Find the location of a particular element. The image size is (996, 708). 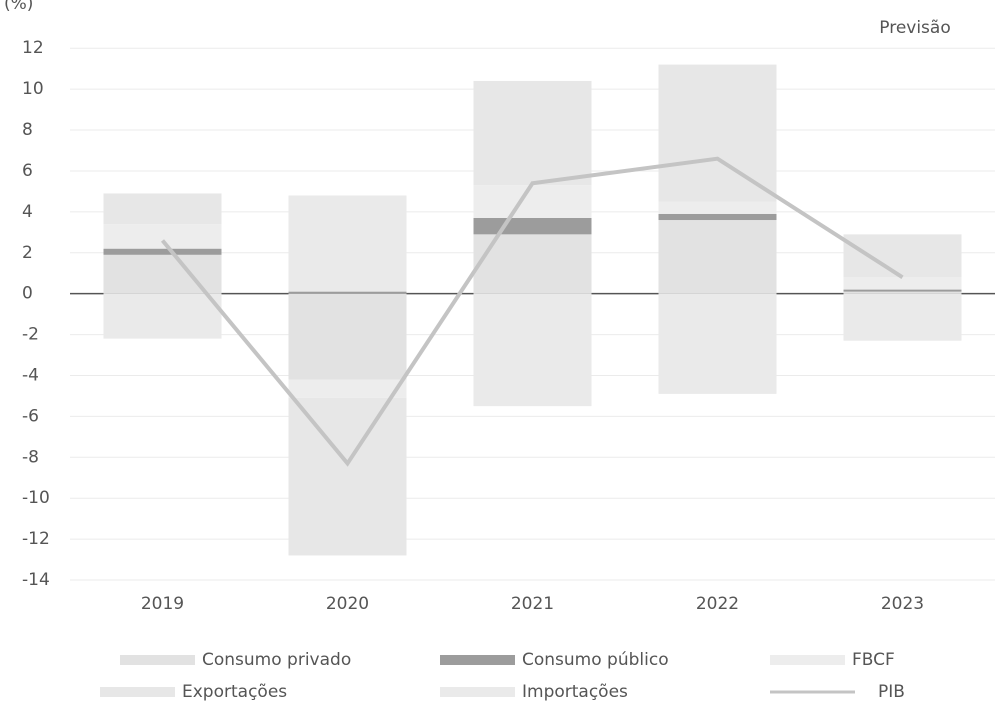

x-tick-label: 2021 is located at coordinates (532, 604).